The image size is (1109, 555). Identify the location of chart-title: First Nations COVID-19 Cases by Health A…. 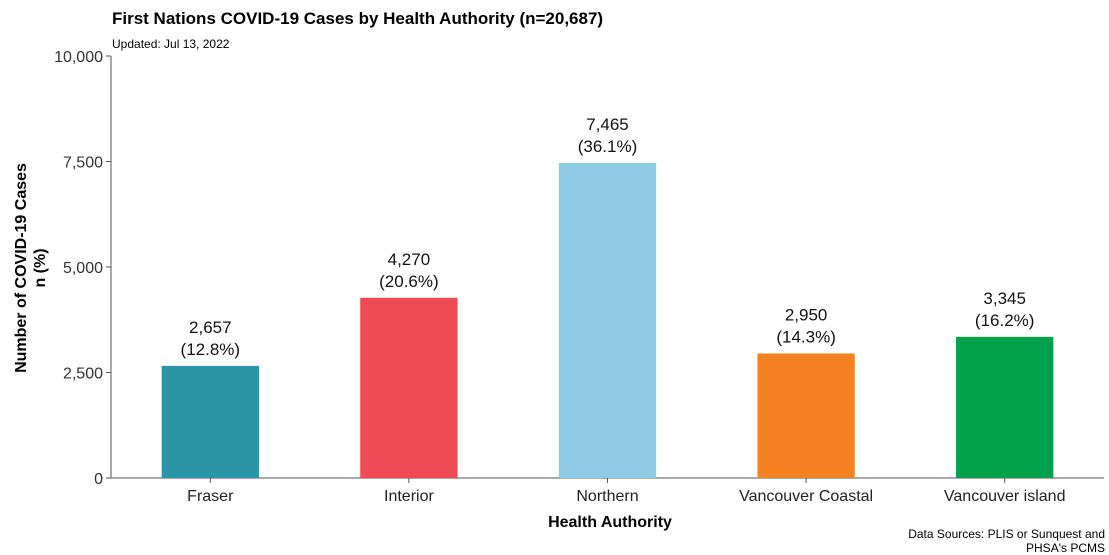
(358, 18).